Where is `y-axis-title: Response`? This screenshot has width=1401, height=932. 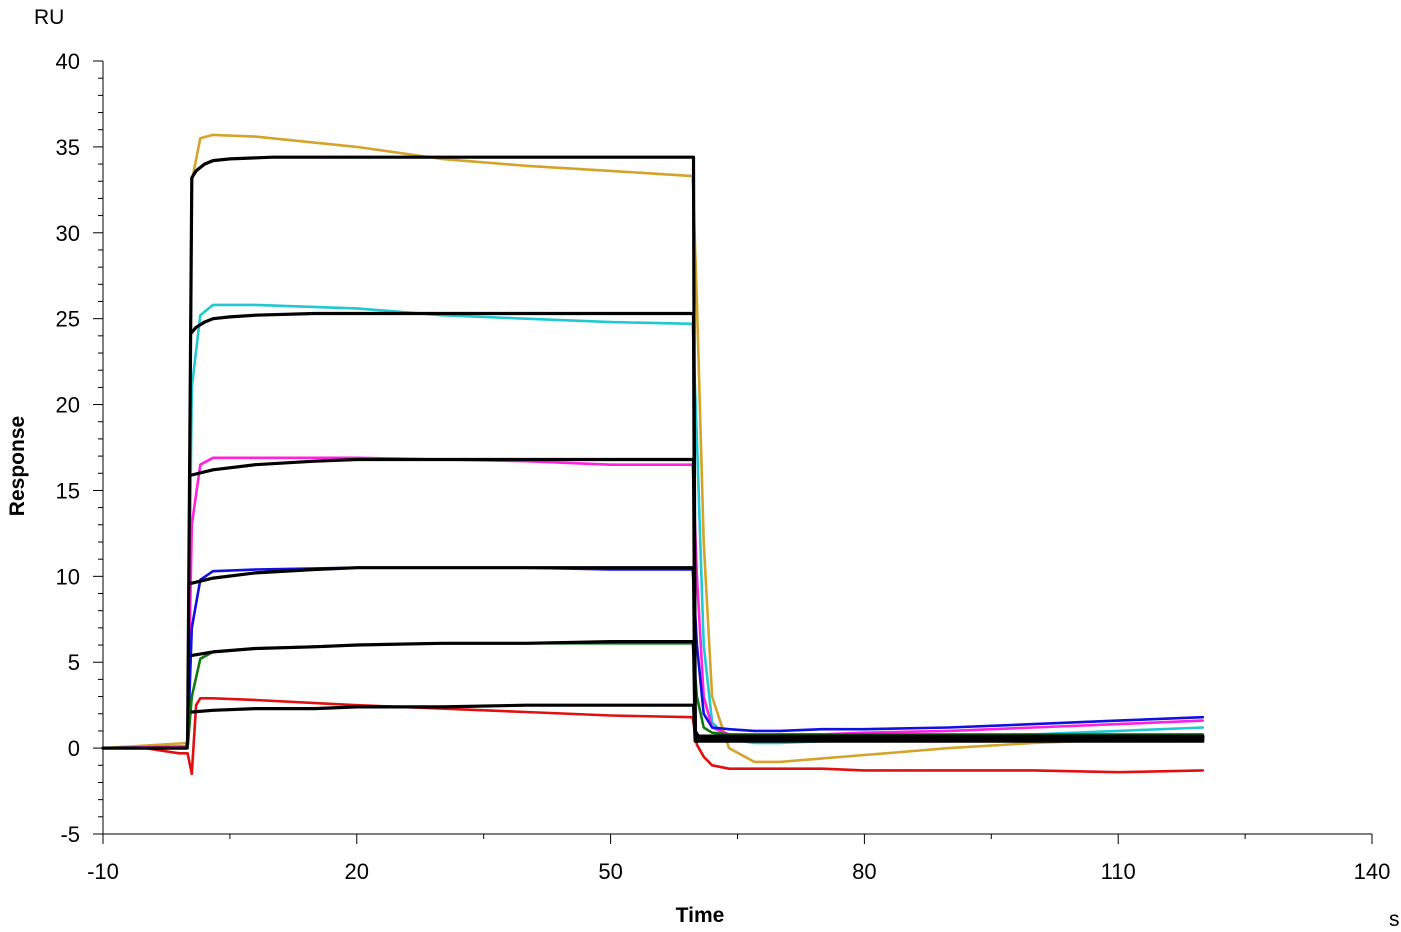
y-axis-title: Response is located at coordinates (17, 466).